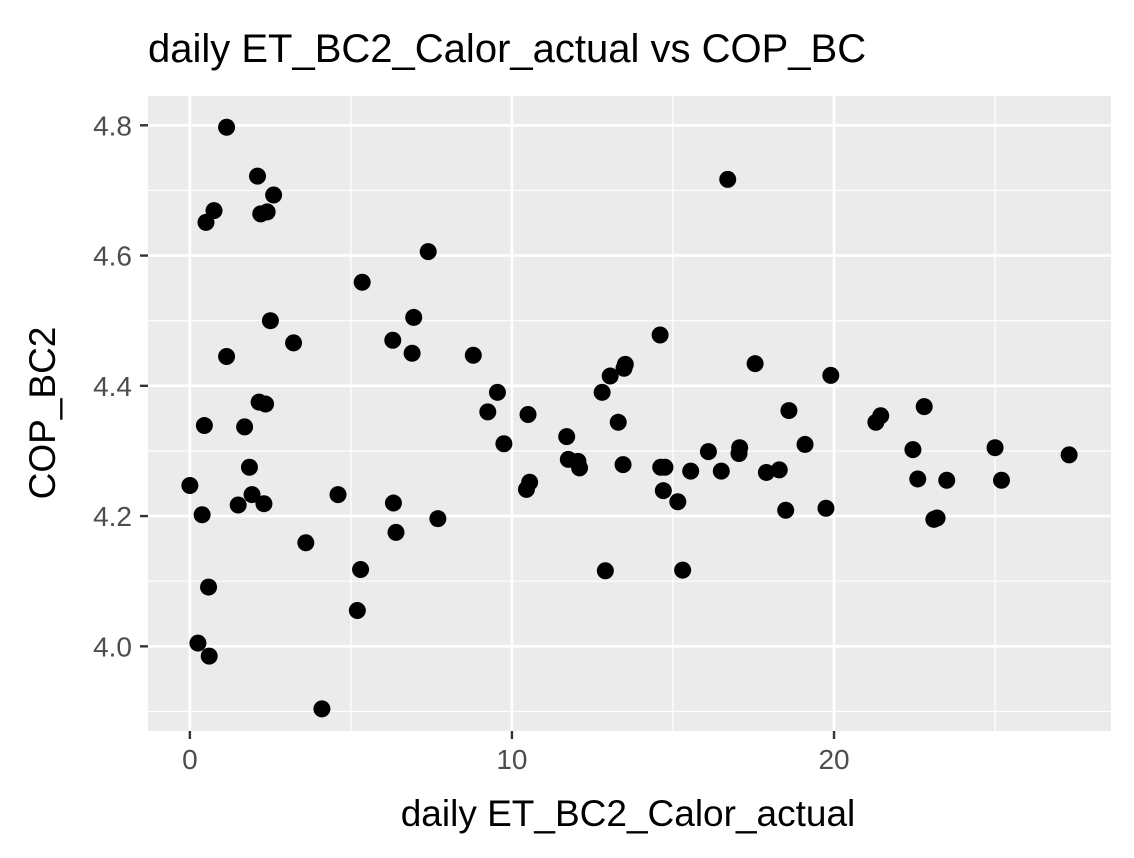 The height and width of the screenshot is (858, 1134). What do you see at coordinates (511, 759) in the screenshot?
I see `x-tick-label: 10` at bounding box center [511, 759].